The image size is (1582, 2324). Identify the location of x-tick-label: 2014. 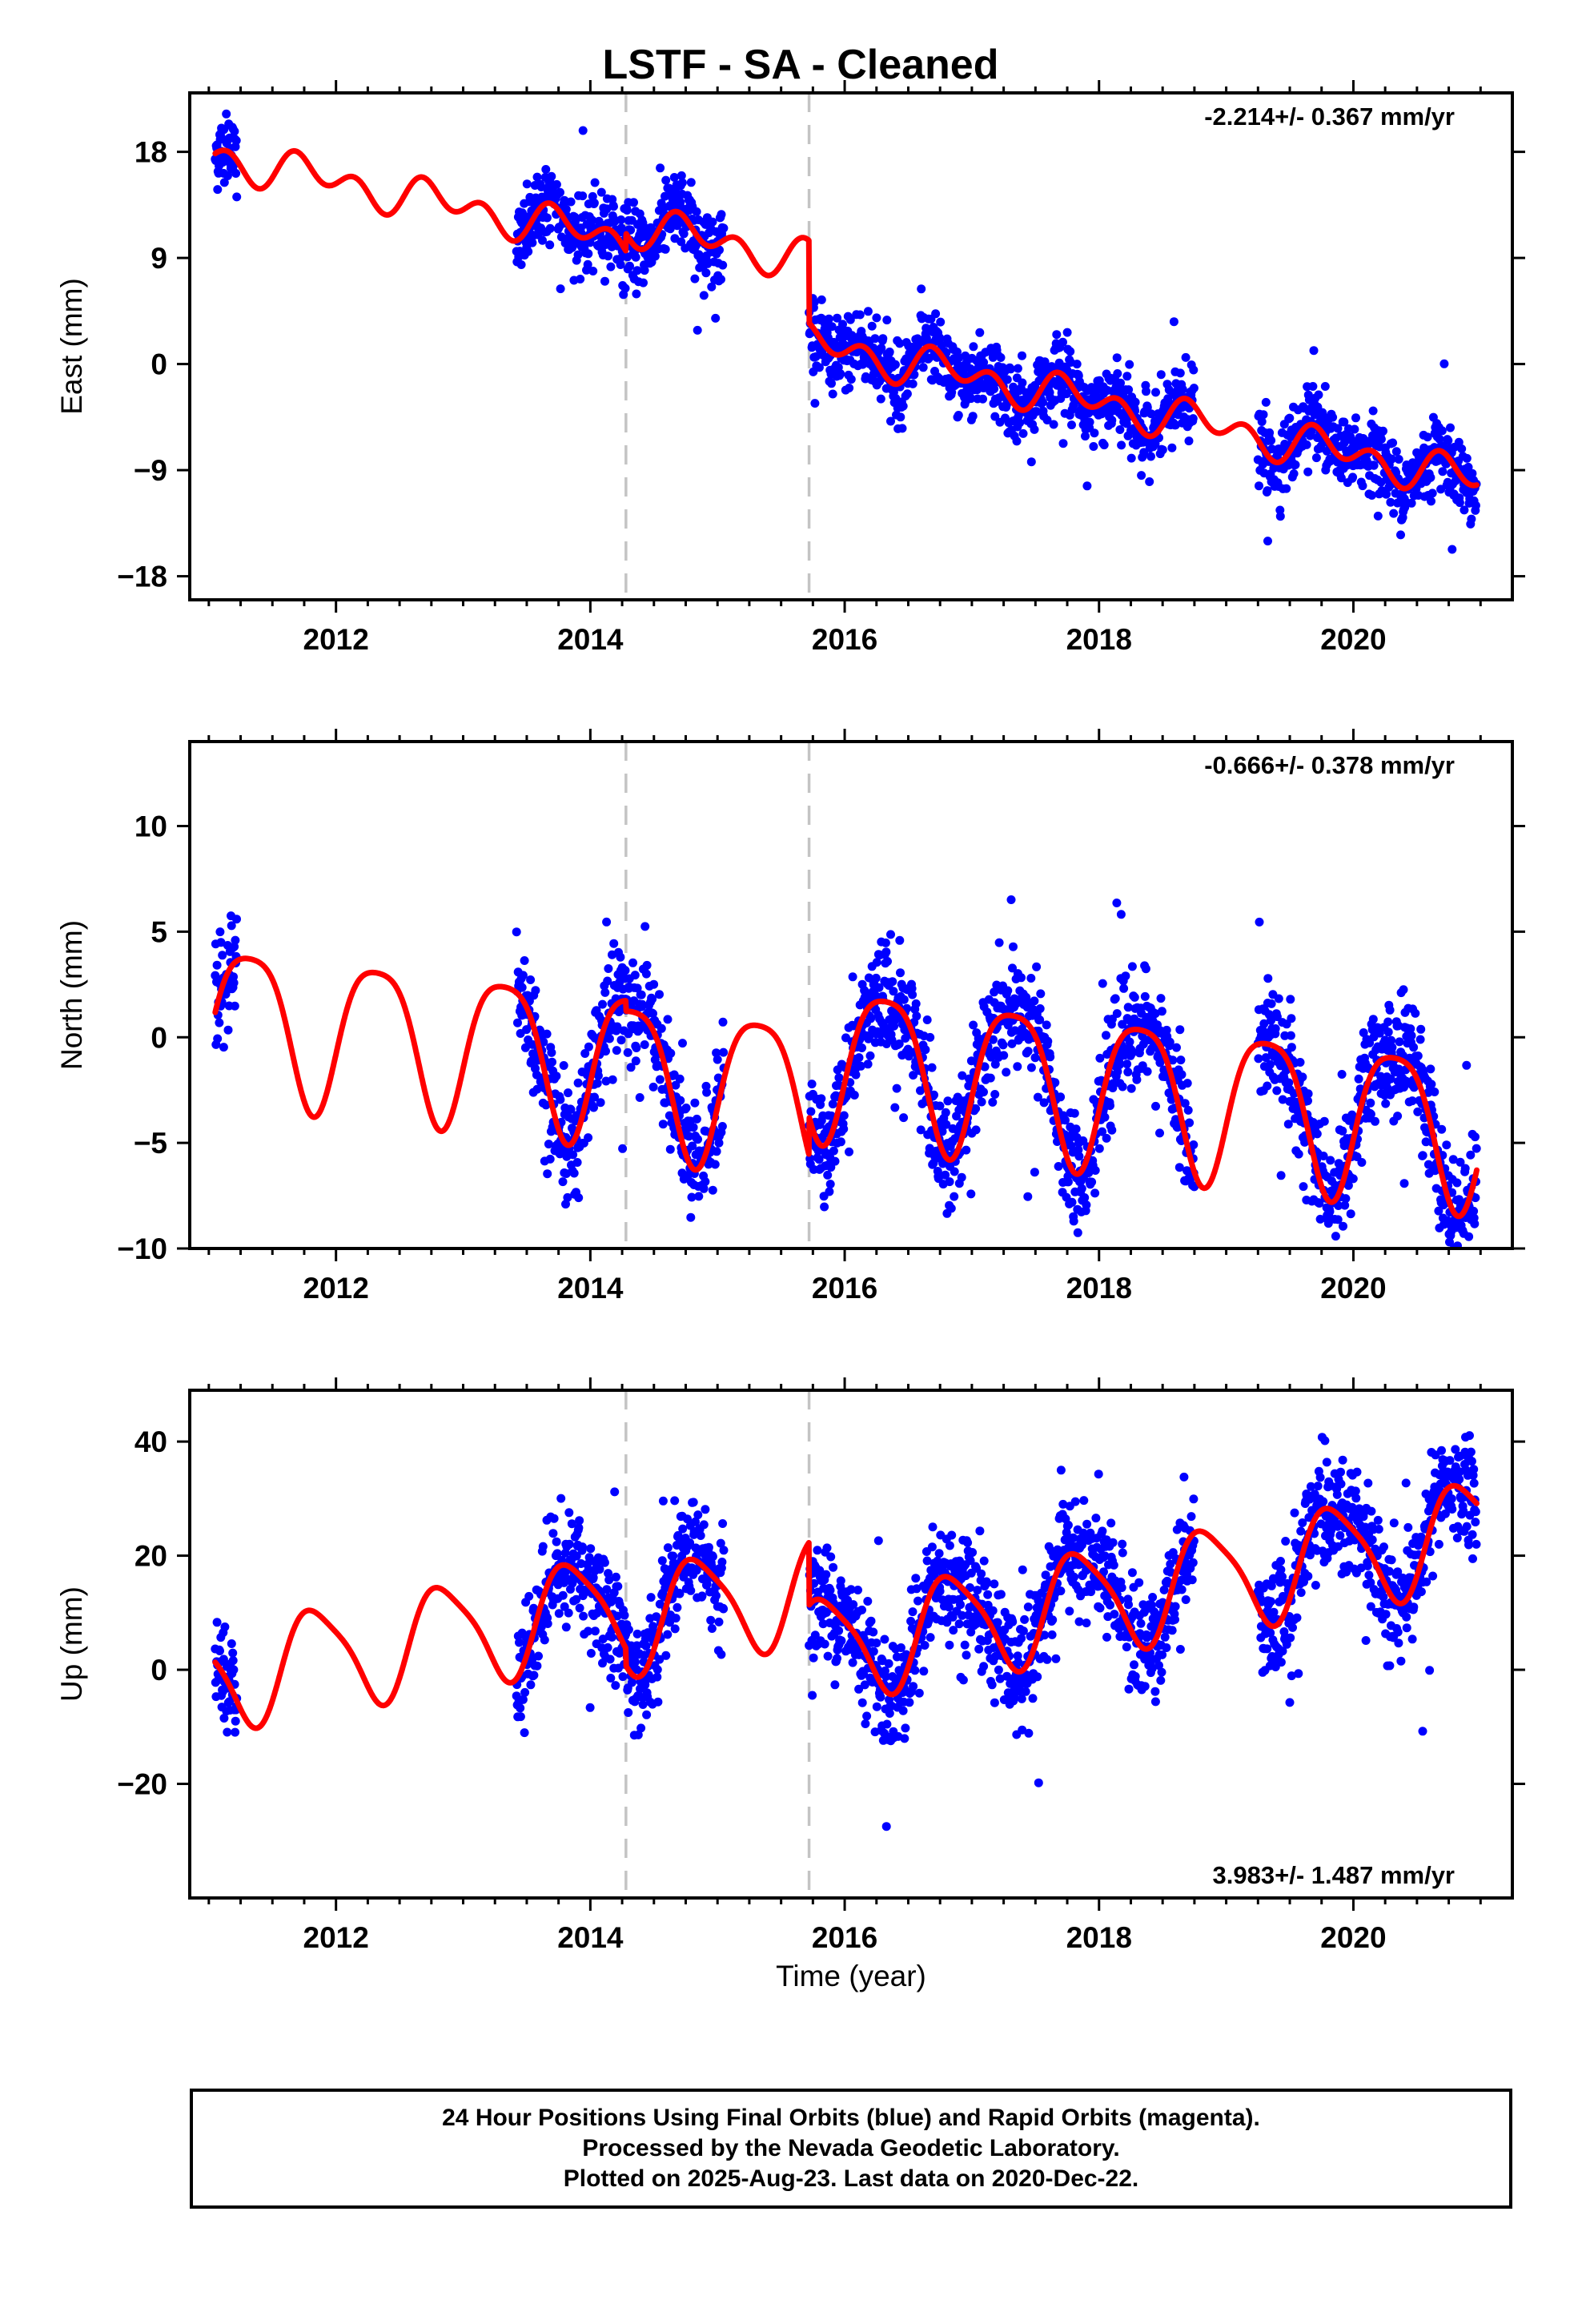
(590, 639).